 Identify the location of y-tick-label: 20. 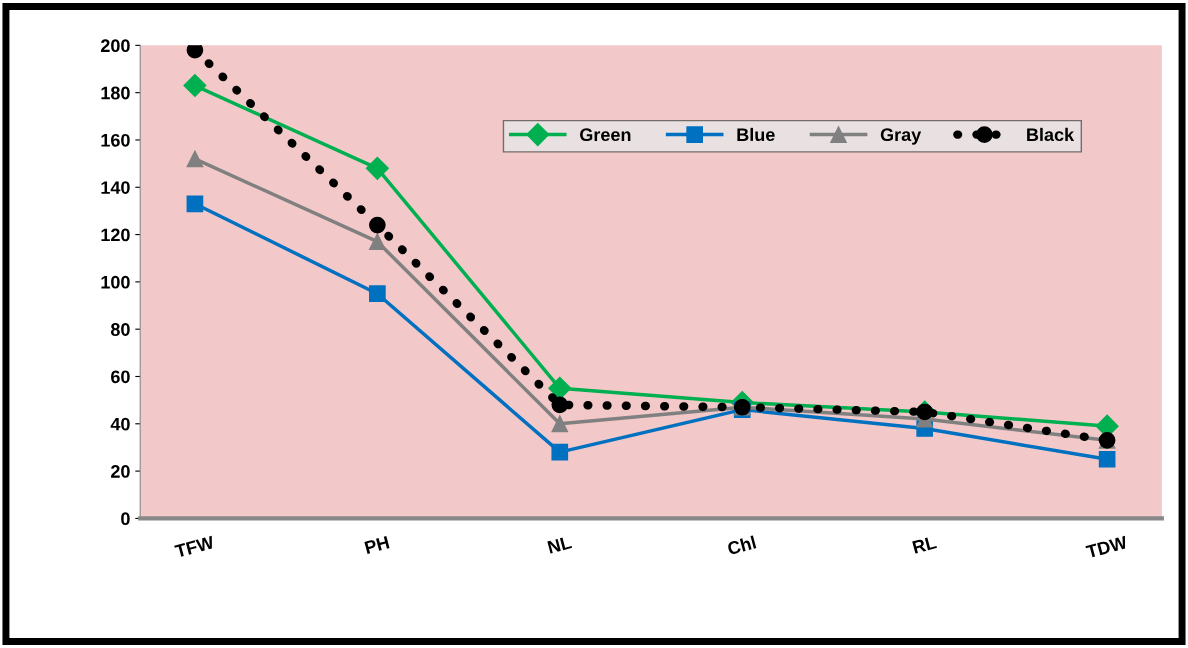
(120, 471).